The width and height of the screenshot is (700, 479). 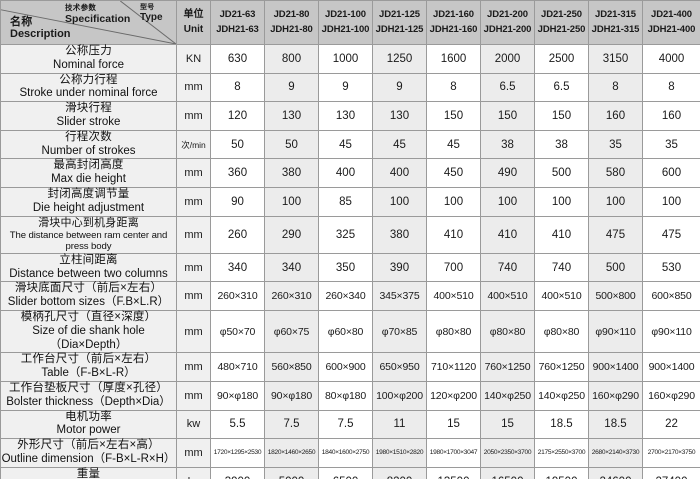 I want to click on cell-value: 11, so click(x=399, y=424).